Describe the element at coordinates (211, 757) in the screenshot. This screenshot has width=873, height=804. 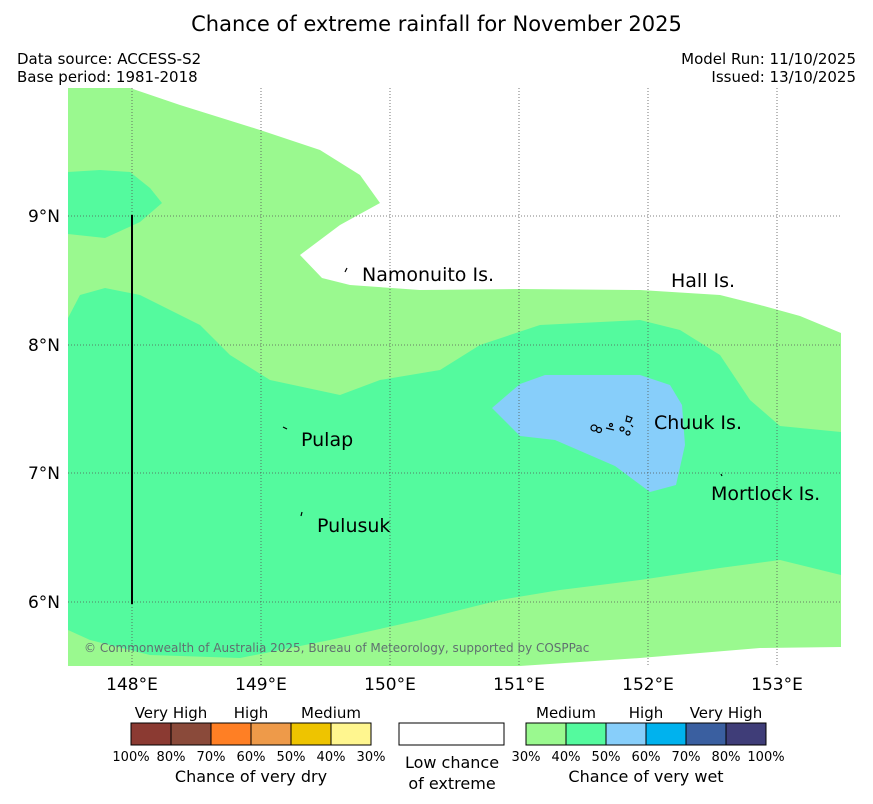
I see `dry-tick-2: 70%` at that location.